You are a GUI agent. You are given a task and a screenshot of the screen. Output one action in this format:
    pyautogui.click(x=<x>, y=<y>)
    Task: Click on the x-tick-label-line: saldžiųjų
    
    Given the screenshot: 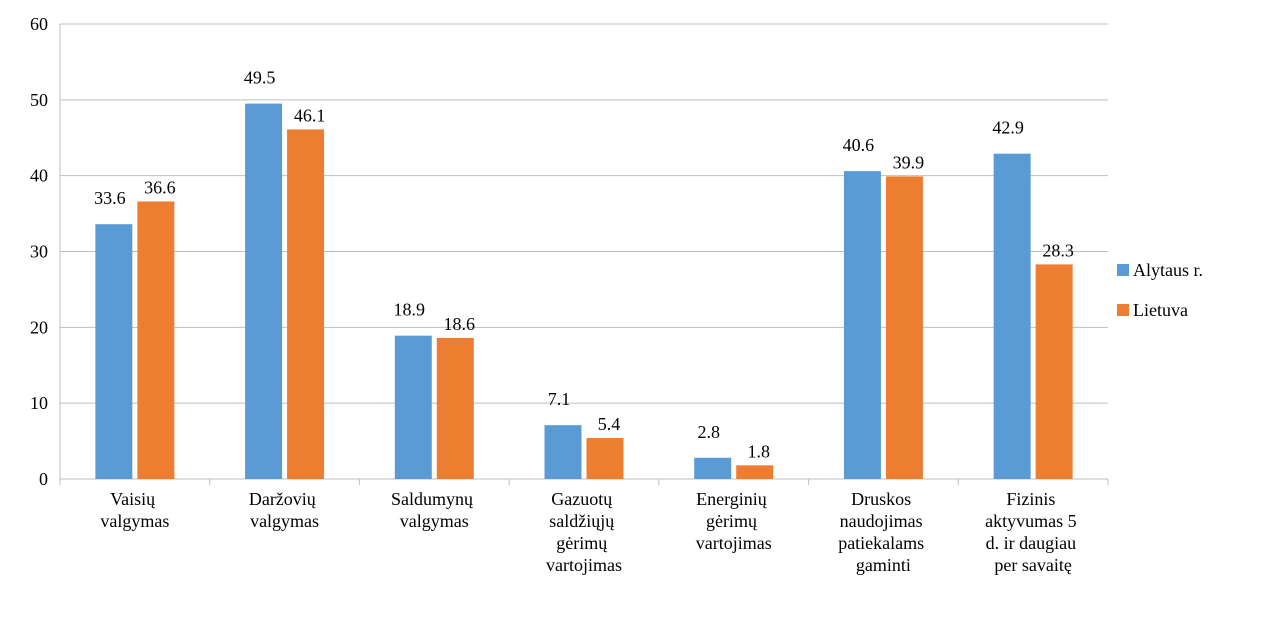 What is the action you would take?
    pyautogui.click(x=584, y=521)
    